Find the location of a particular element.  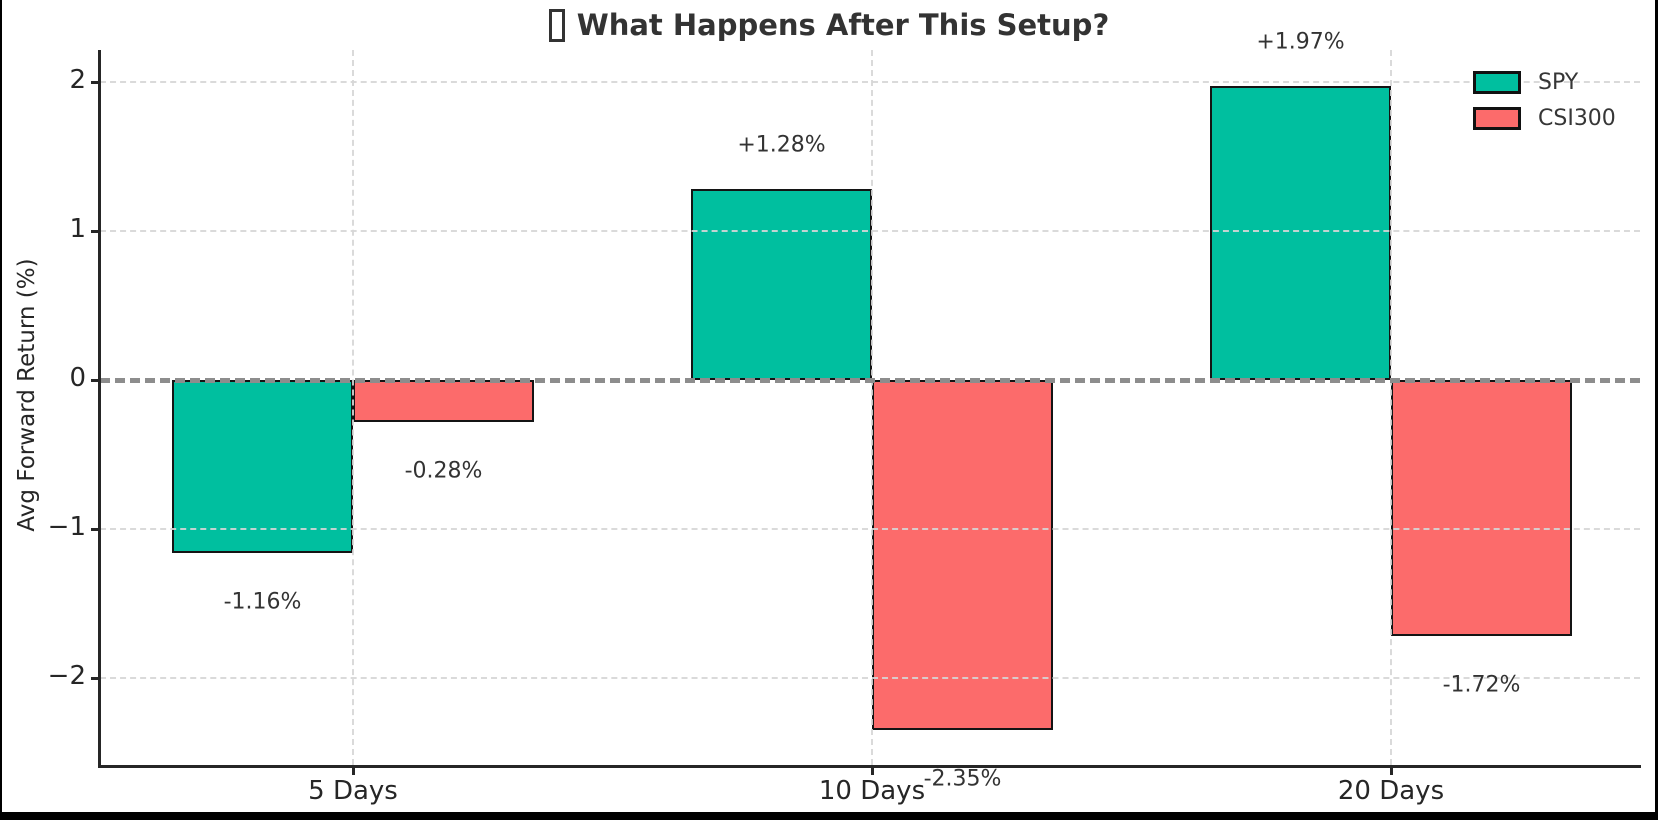

bar-value-label: -1.72% is located at coordinates (1481, 685).